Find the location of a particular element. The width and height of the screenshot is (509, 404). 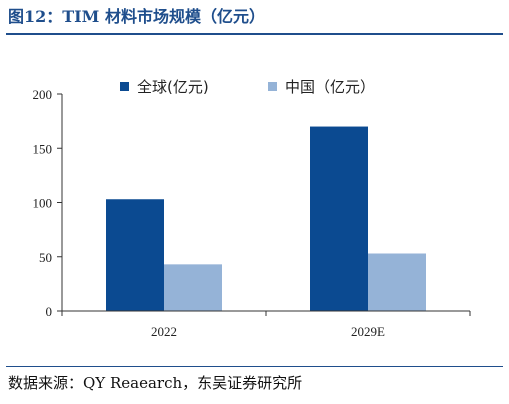

x-tick-label: 2029E is located at coordinates (368, 331).